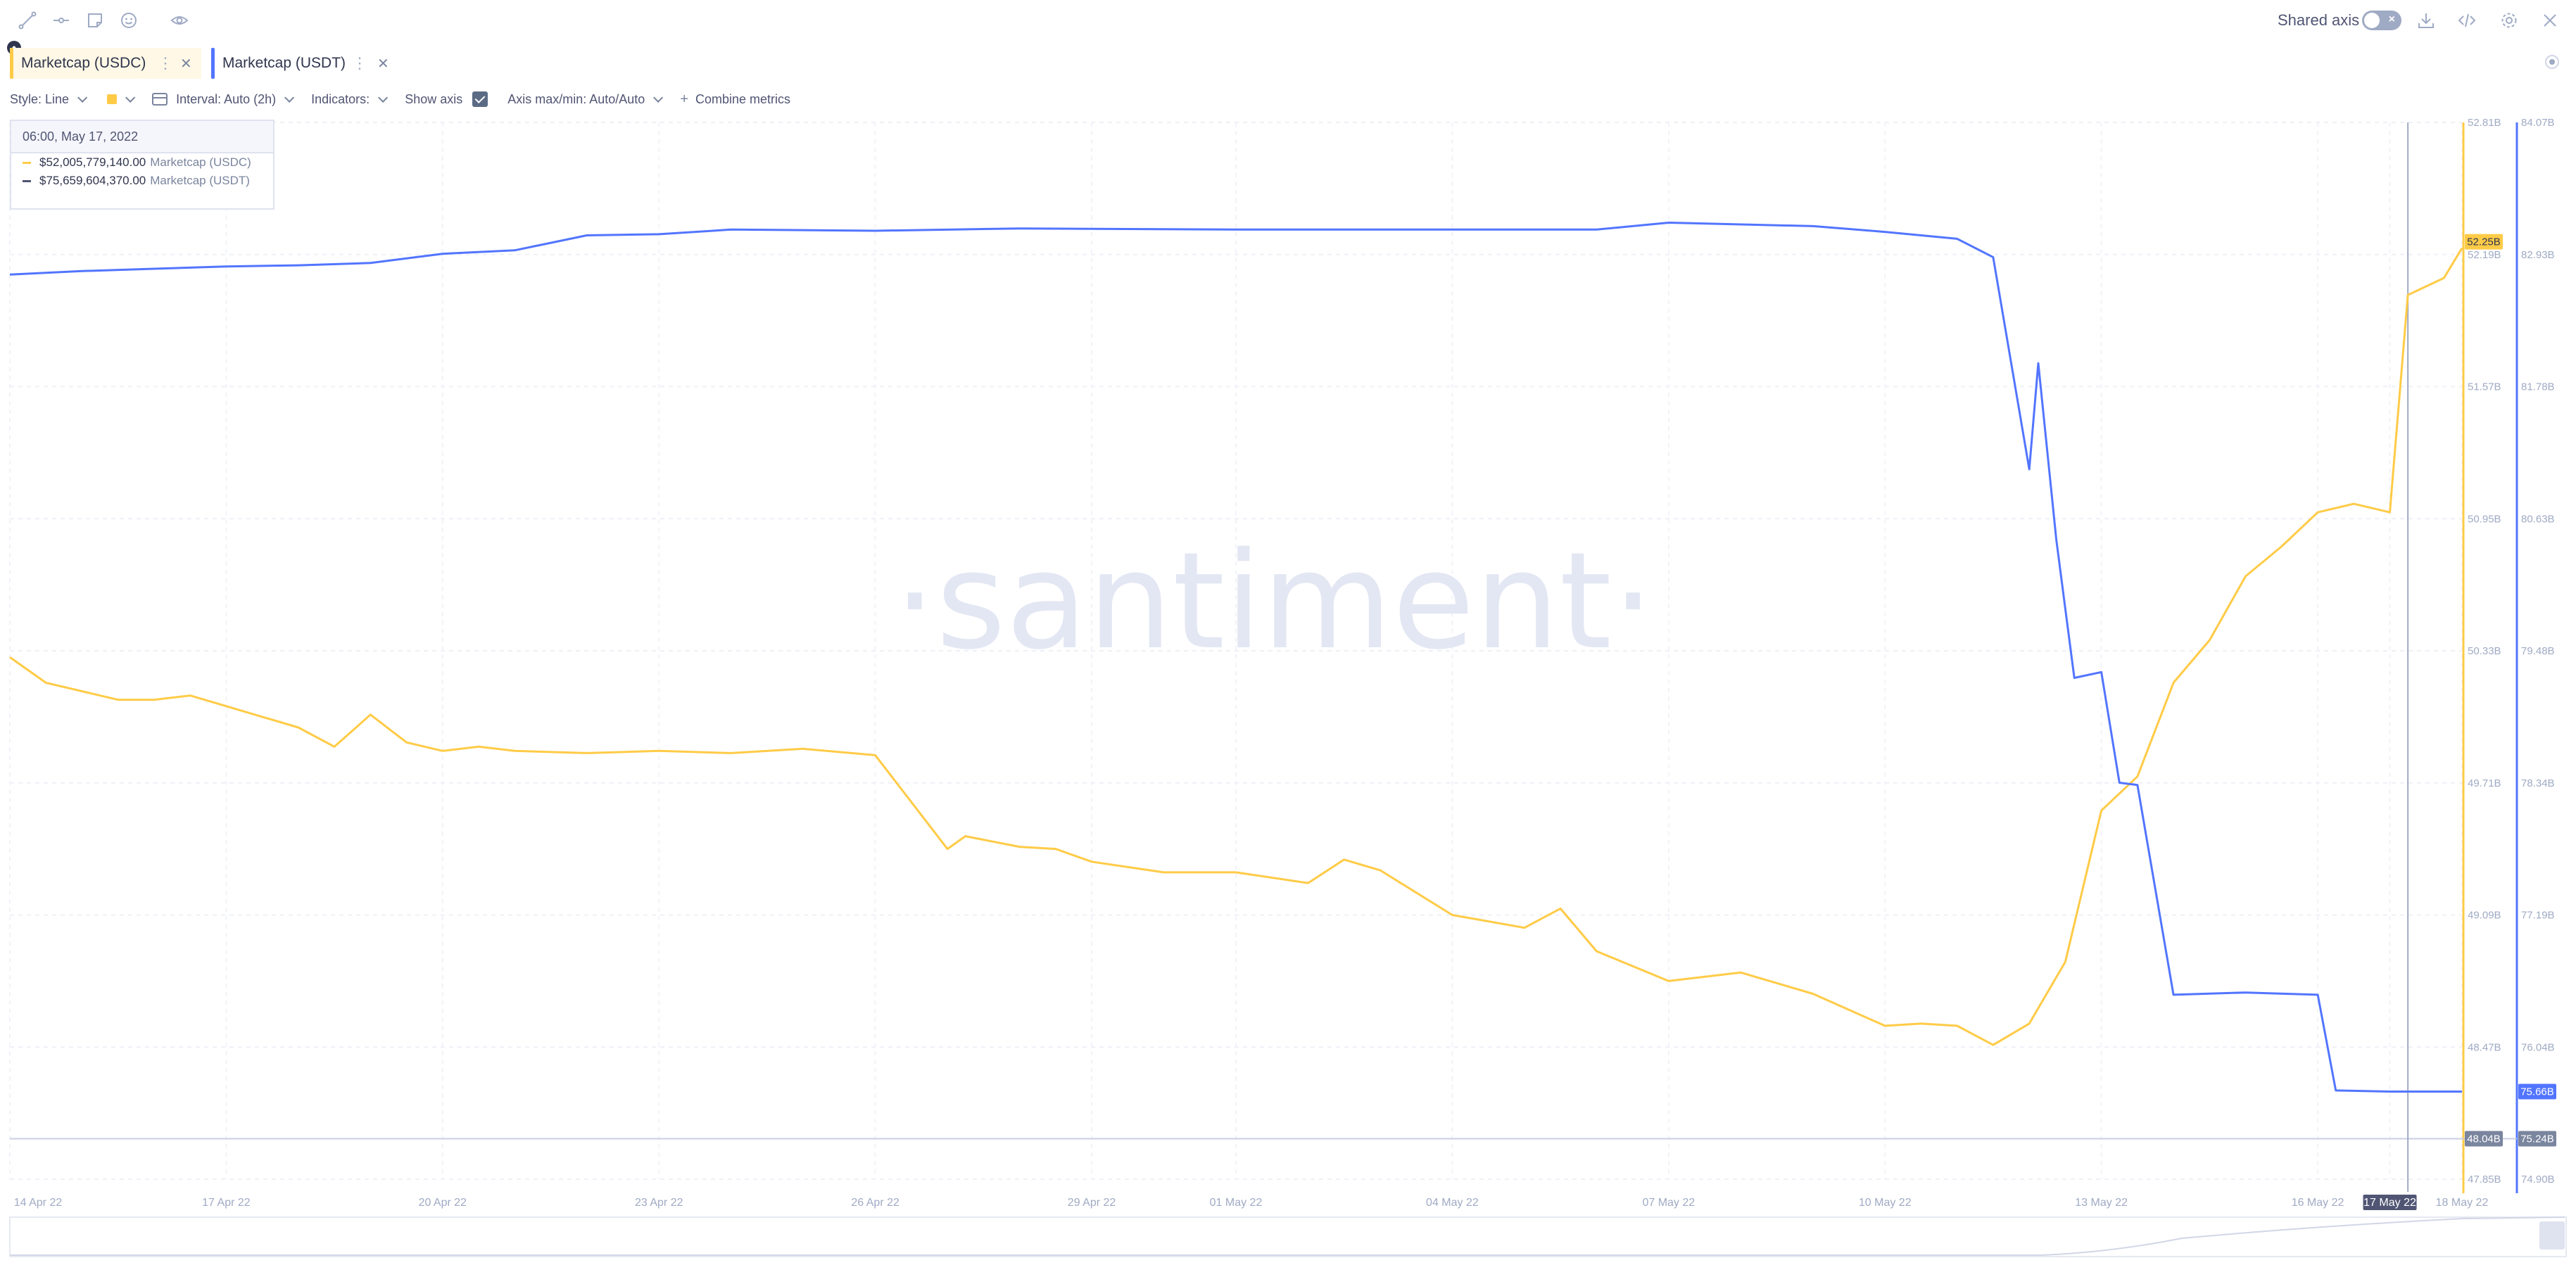 The image size is (2576, 1265). Describe the element at coordinates (2484, 255) in the screenshot. I see `usdc-axis-tick: 52.19B` at that location.